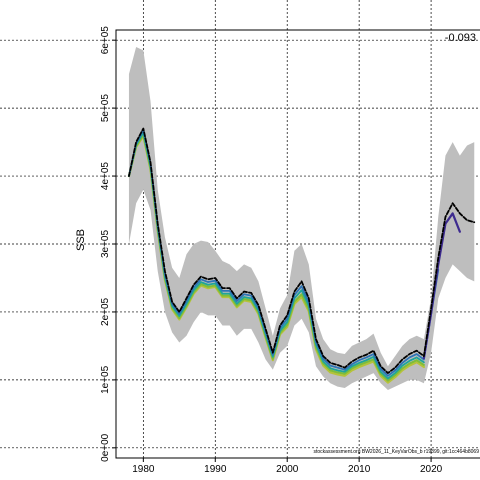 The image size is (480, 480). What do you see at coordinates (81, 240) in the screenshot?
I see `y-axis-title: SSB` at bounding box center [81, 240].